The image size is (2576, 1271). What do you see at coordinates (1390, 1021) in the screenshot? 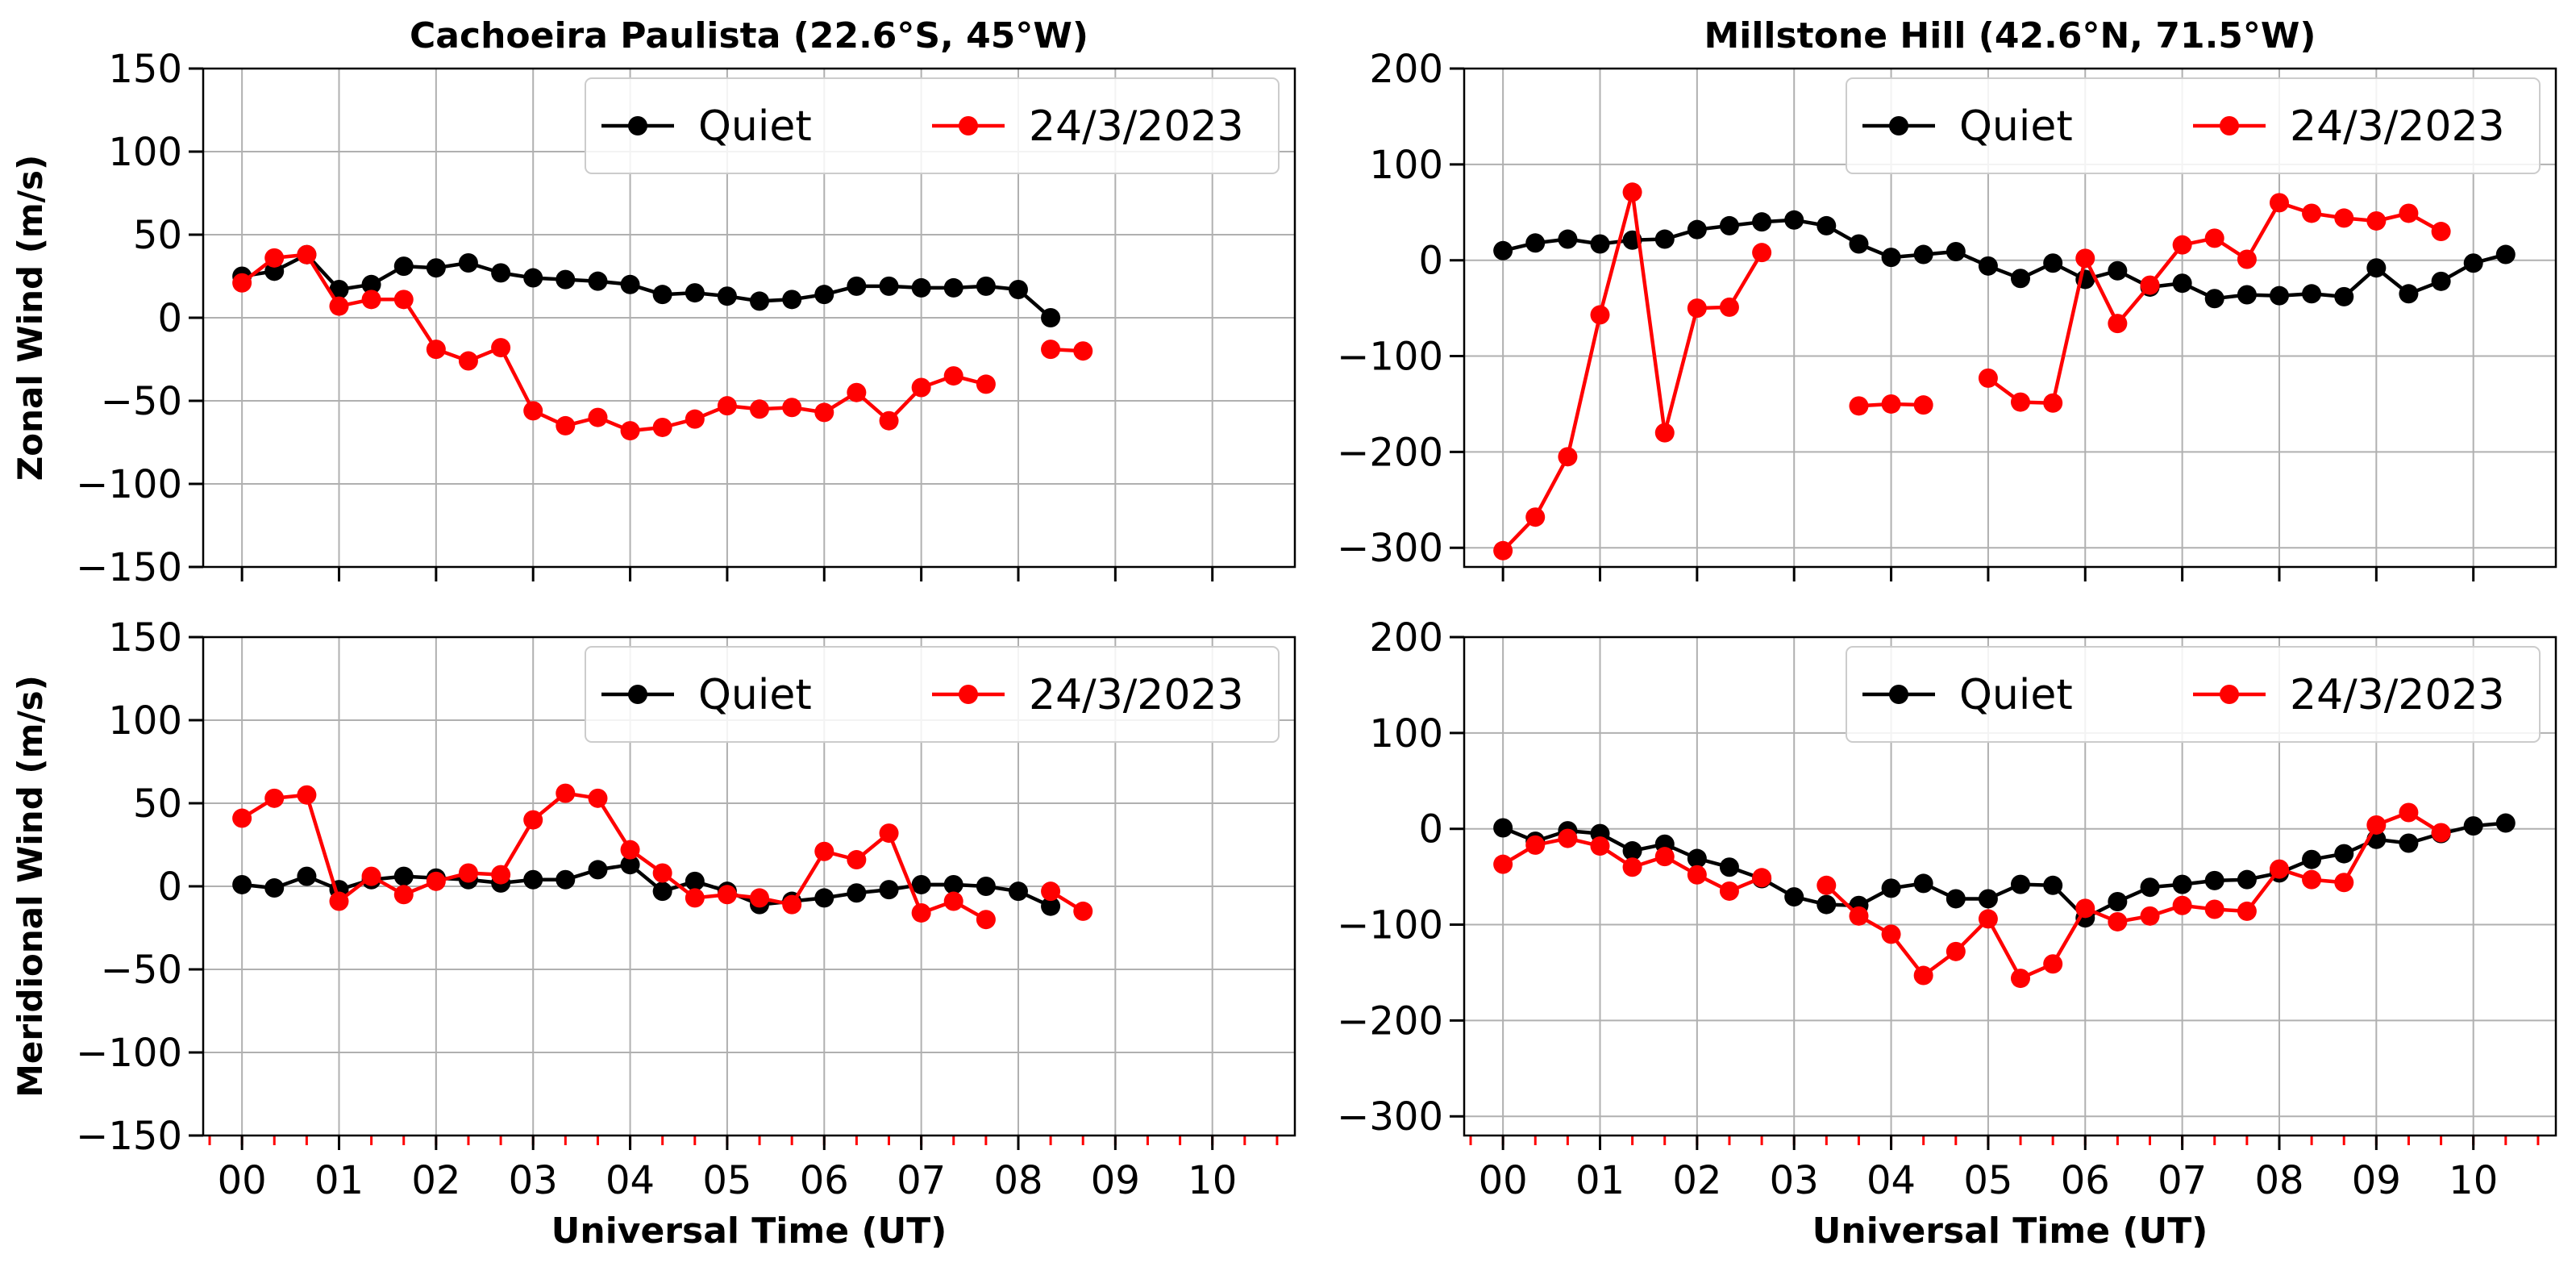
I see `y-tick-label: −200` at bounding box center [1390, 1021].